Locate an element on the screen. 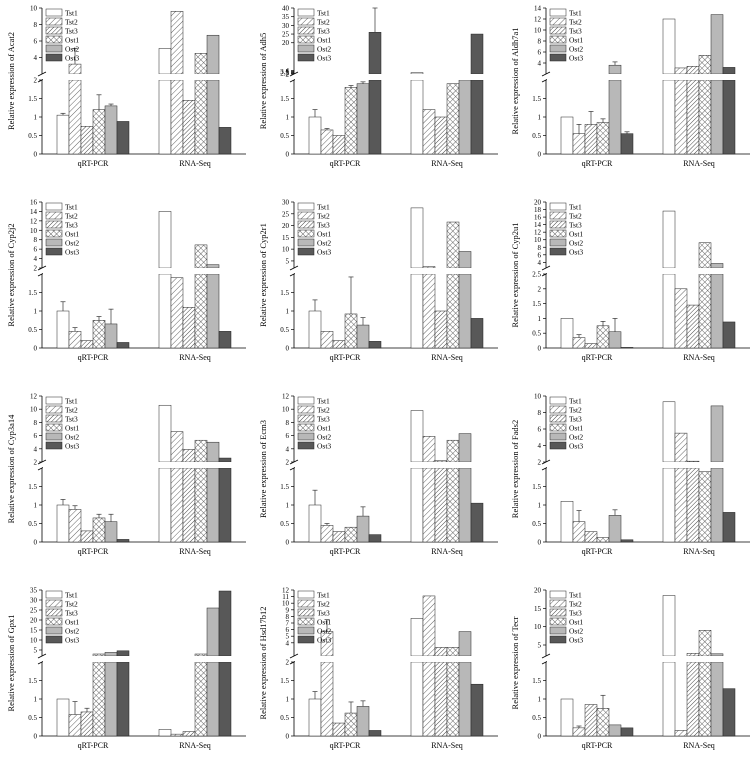 The image size is (756, 777). y-axis-label: Relative expression of Cyp2u1 is located at coordinates (515, 274).